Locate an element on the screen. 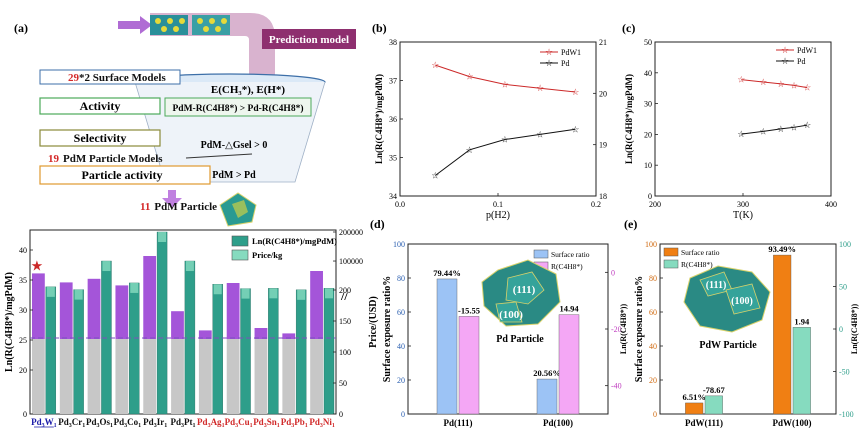 The width and height of the screenshot is (865, 428). y-tick-label-left: 37 is located at coordinates (393, 81).